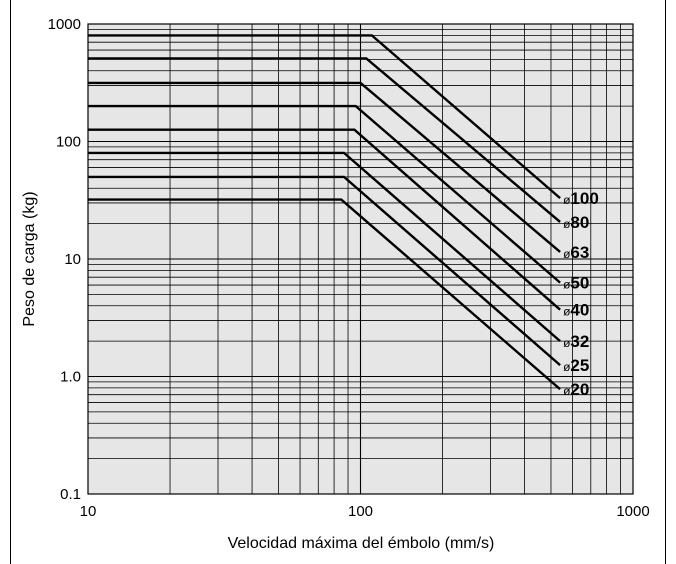  I want to click on series-label-50: ø50, so click(576, 283).